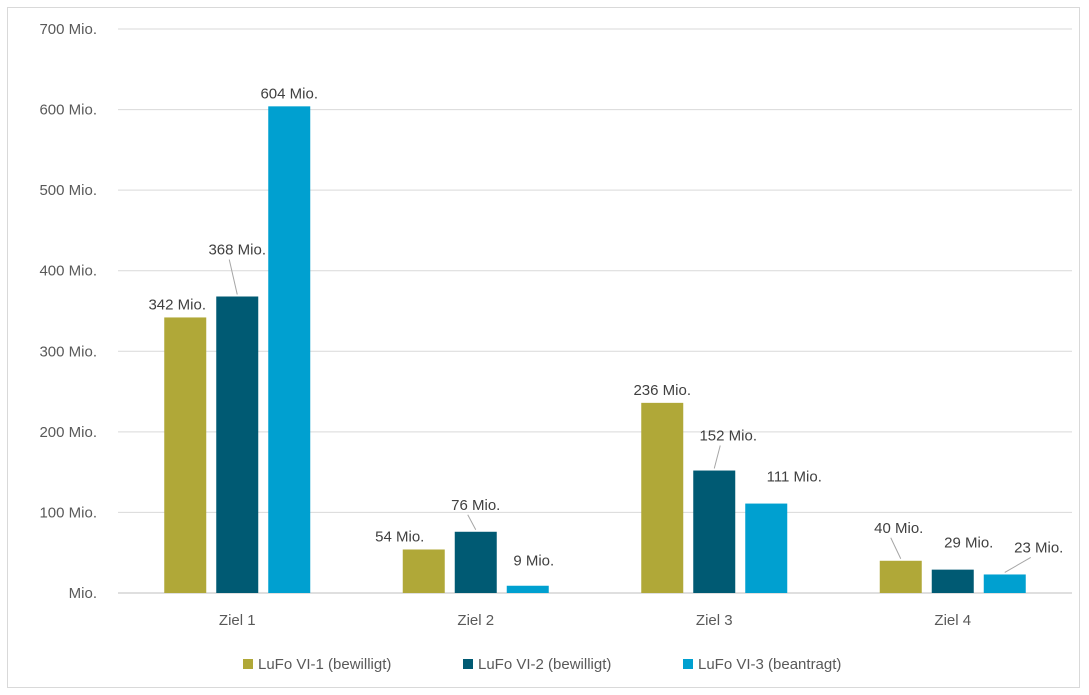 This screenshot has height=695, width=1089. I want to click on data-label: 76 Mio., so click(475, 505).